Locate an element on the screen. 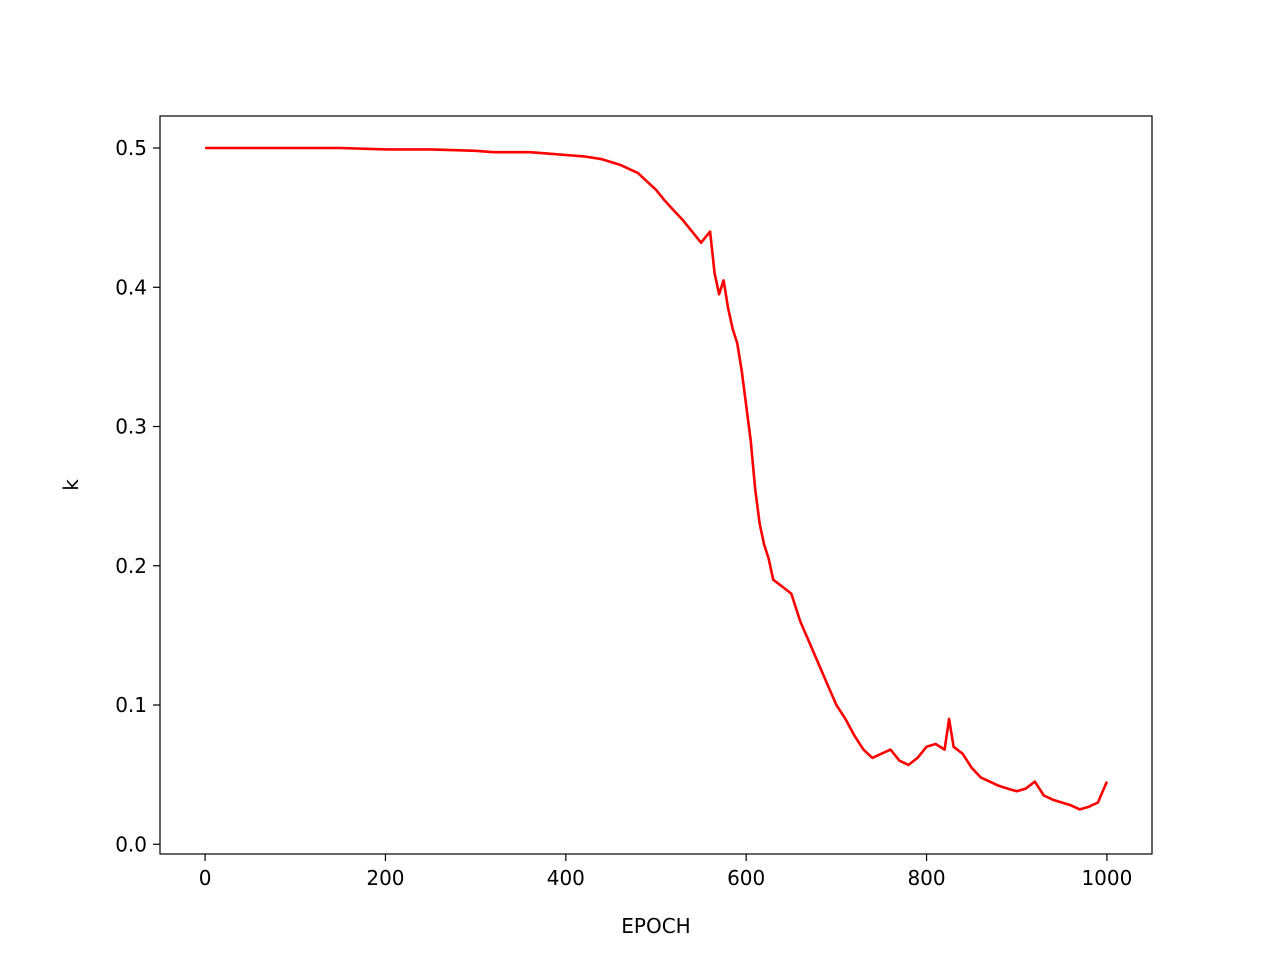 The height and width of the screenshot is (960, 1280). y-tick-label: 0.3 is located at coordinates (131, 427).